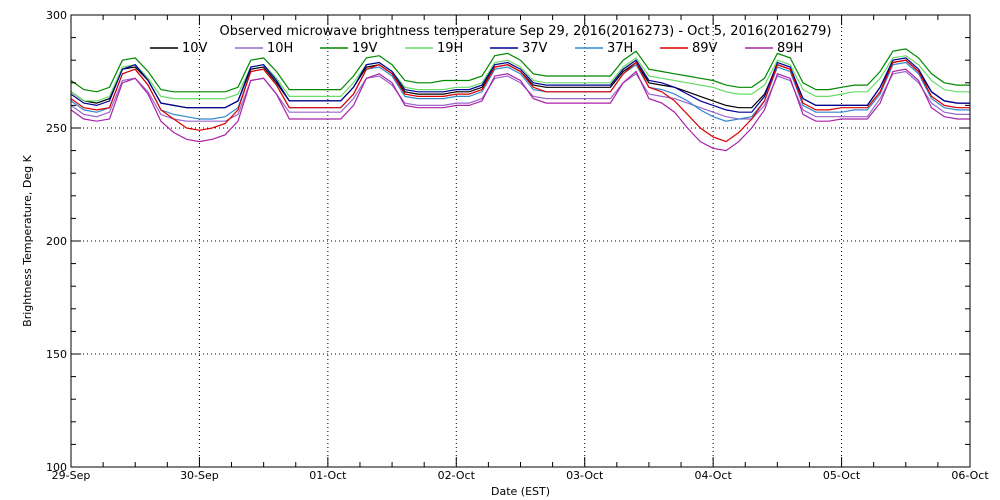 This screenshot has height=500, width=1000. I want to click on legend-label: 37H, so click(620, 48).